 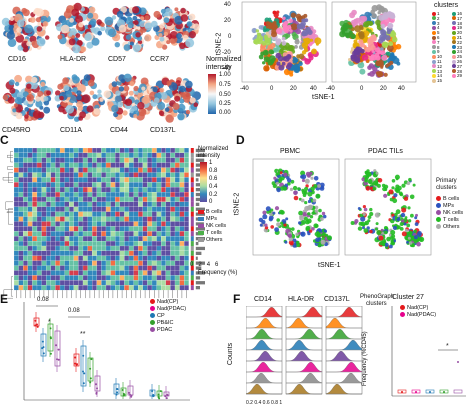 What do you see at coordinates (165, 329) in the screenshot?
I see `legend-label: PDAC` at bounding box center [165, 329].